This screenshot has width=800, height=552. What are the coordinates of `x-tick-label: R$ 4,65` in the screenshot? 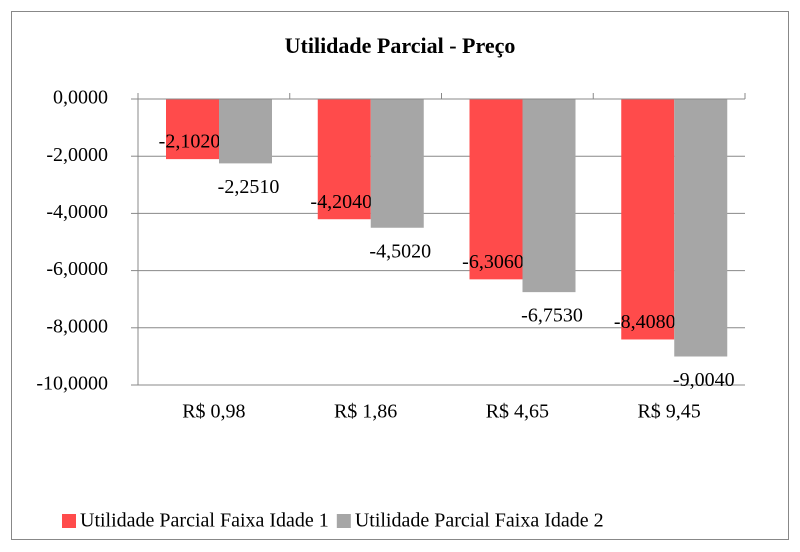 It's located at (517, 412).